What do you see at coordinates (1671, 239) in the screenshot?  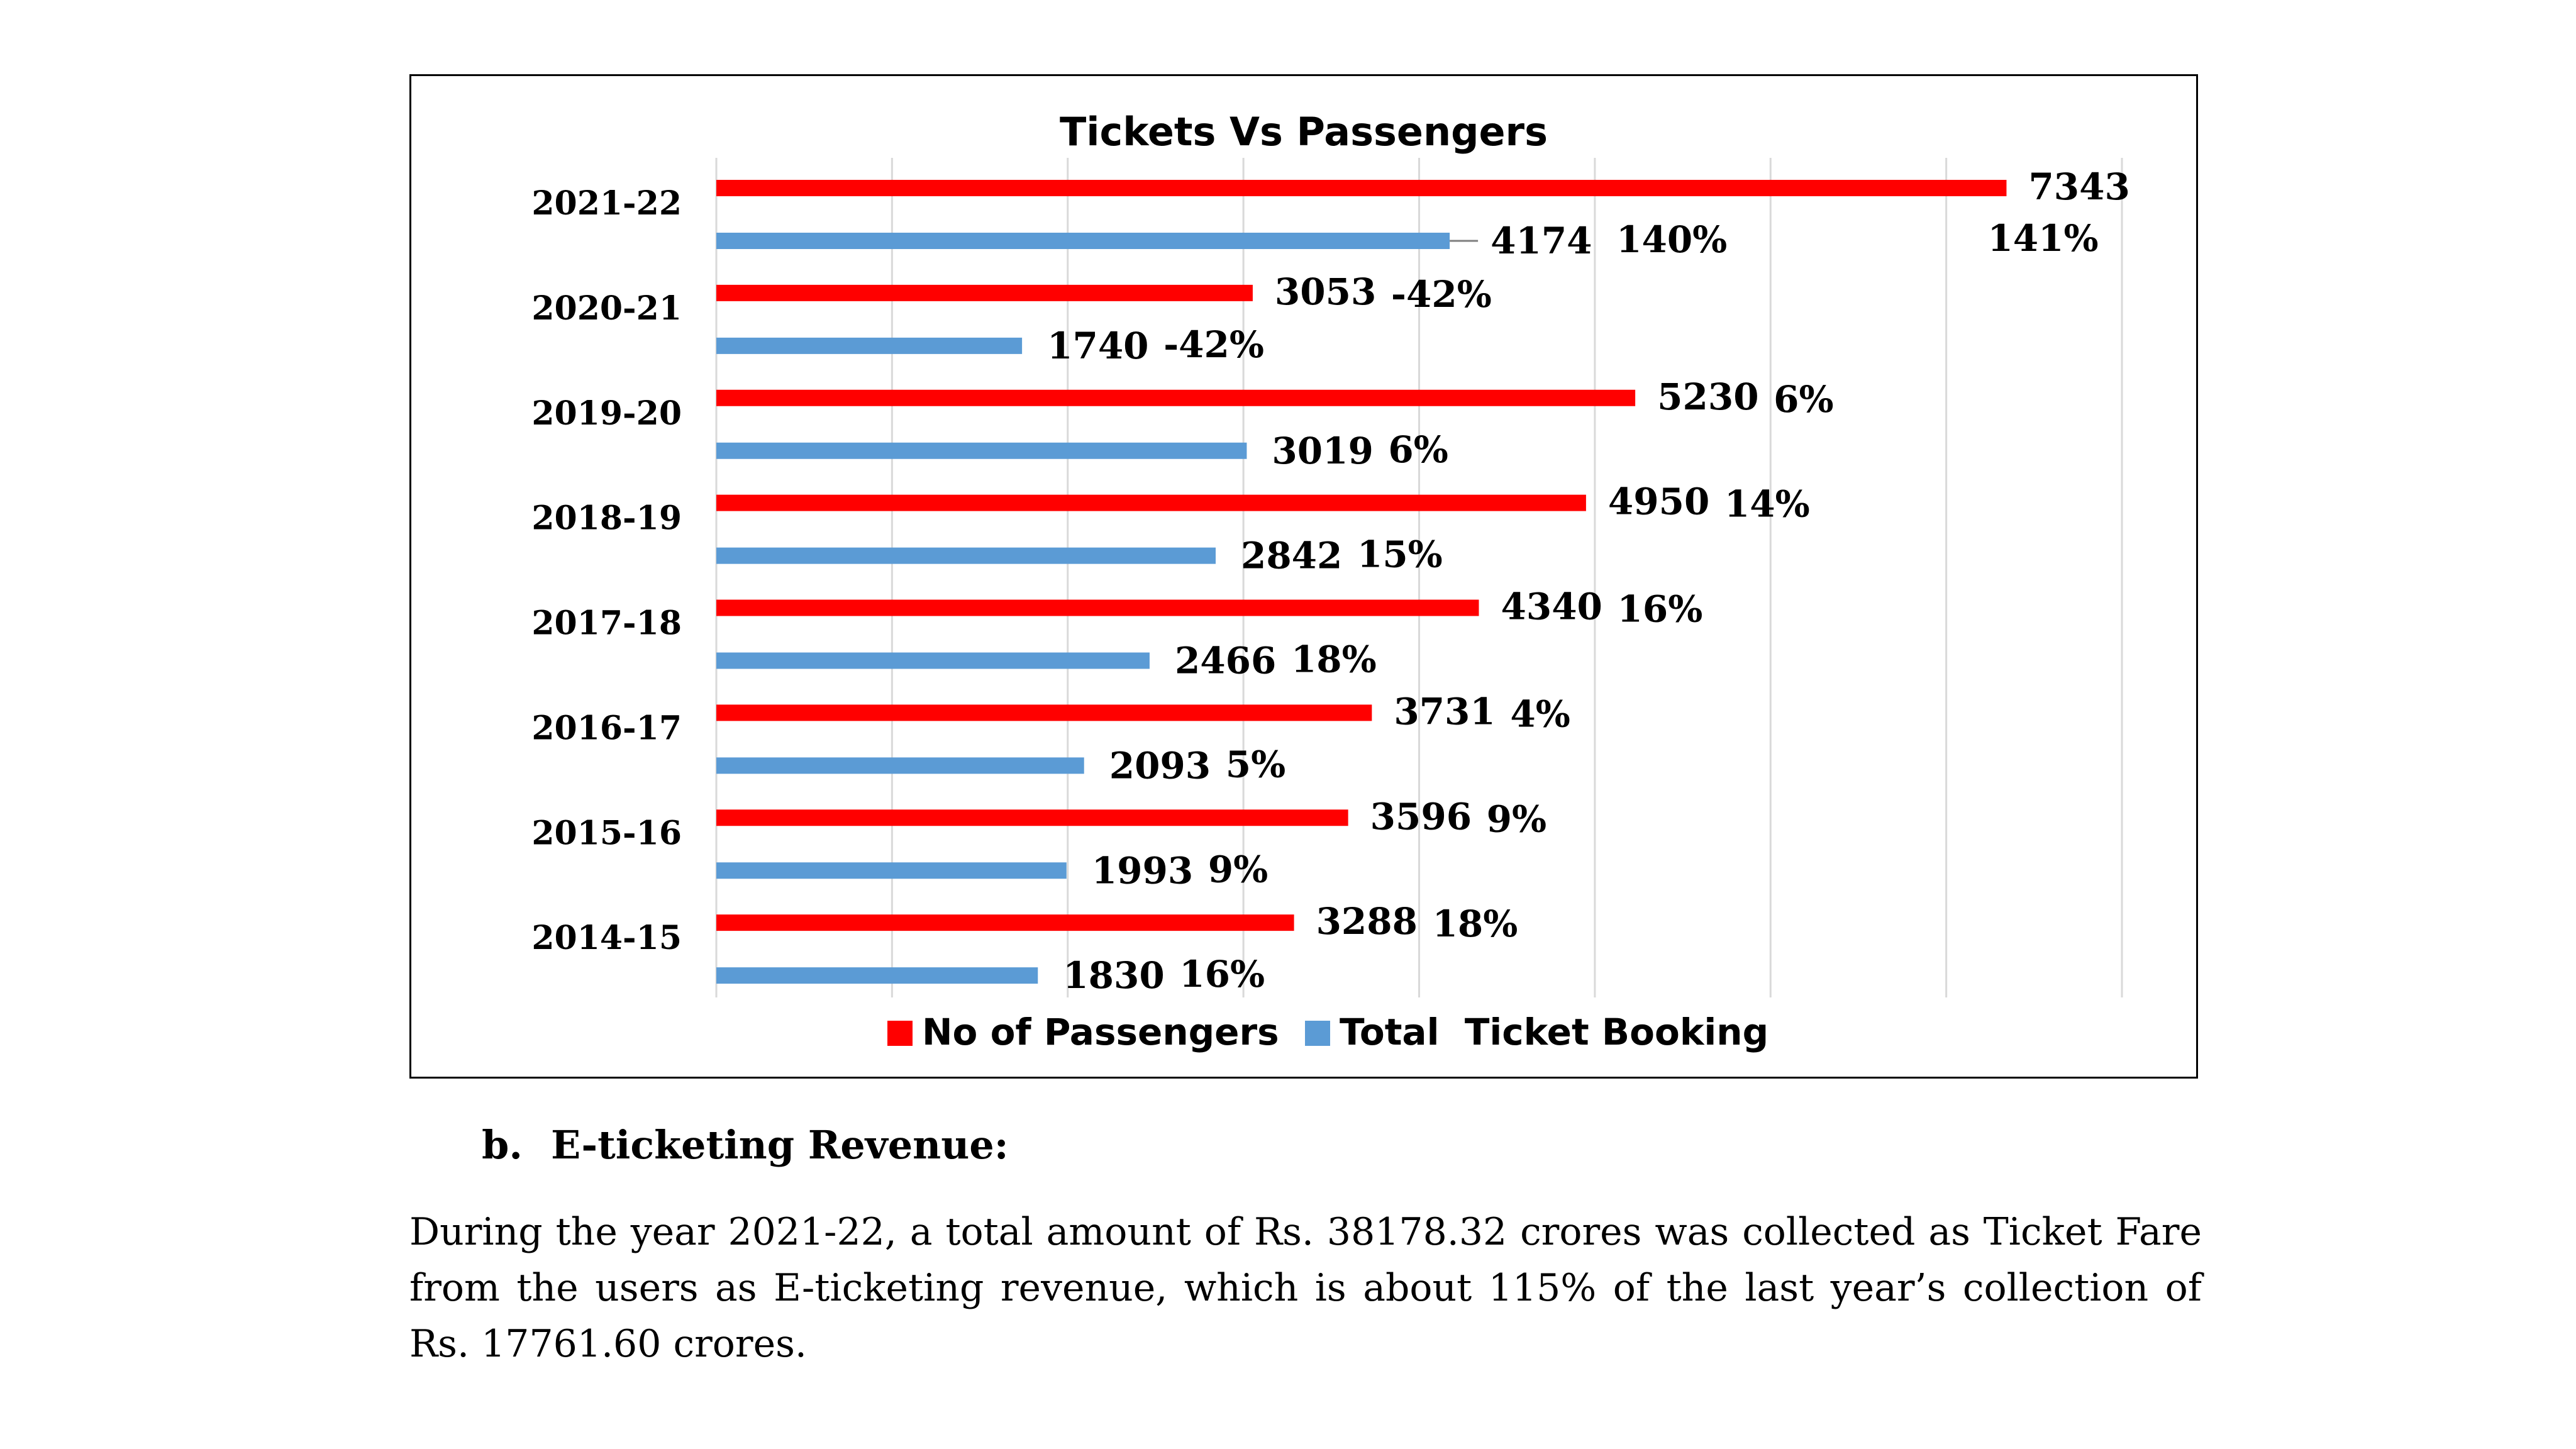 I see `ticket-booking-growth-label: 140%` at bounding box center [1671, 239].